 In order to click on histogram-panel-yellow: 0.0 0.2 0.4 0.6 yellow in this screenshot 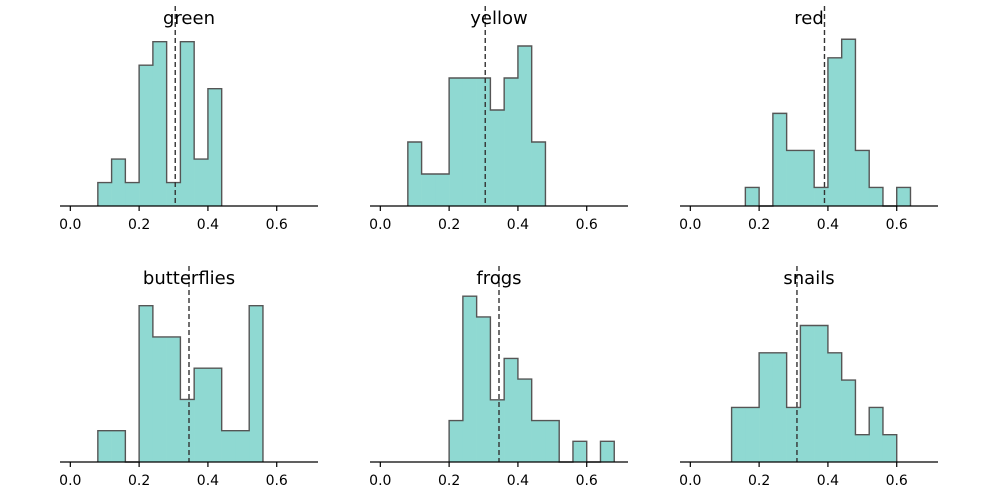, I will do `click(498, 119)`.